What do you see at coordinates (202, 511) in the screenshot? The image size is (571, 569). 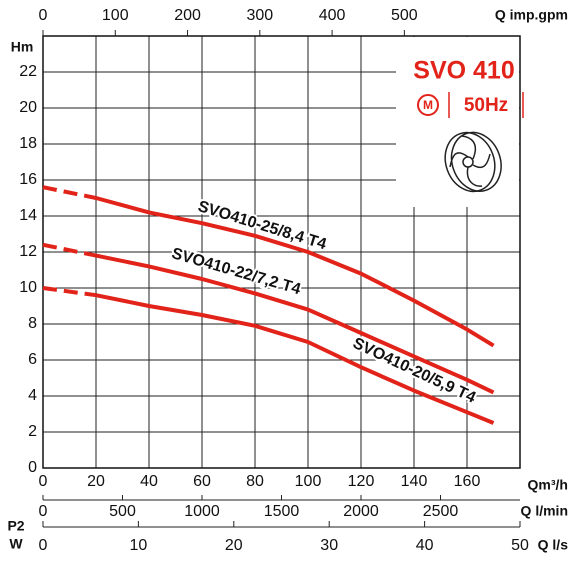 I see `axis-tick-label: 1000` at bounding box center [202, 511].